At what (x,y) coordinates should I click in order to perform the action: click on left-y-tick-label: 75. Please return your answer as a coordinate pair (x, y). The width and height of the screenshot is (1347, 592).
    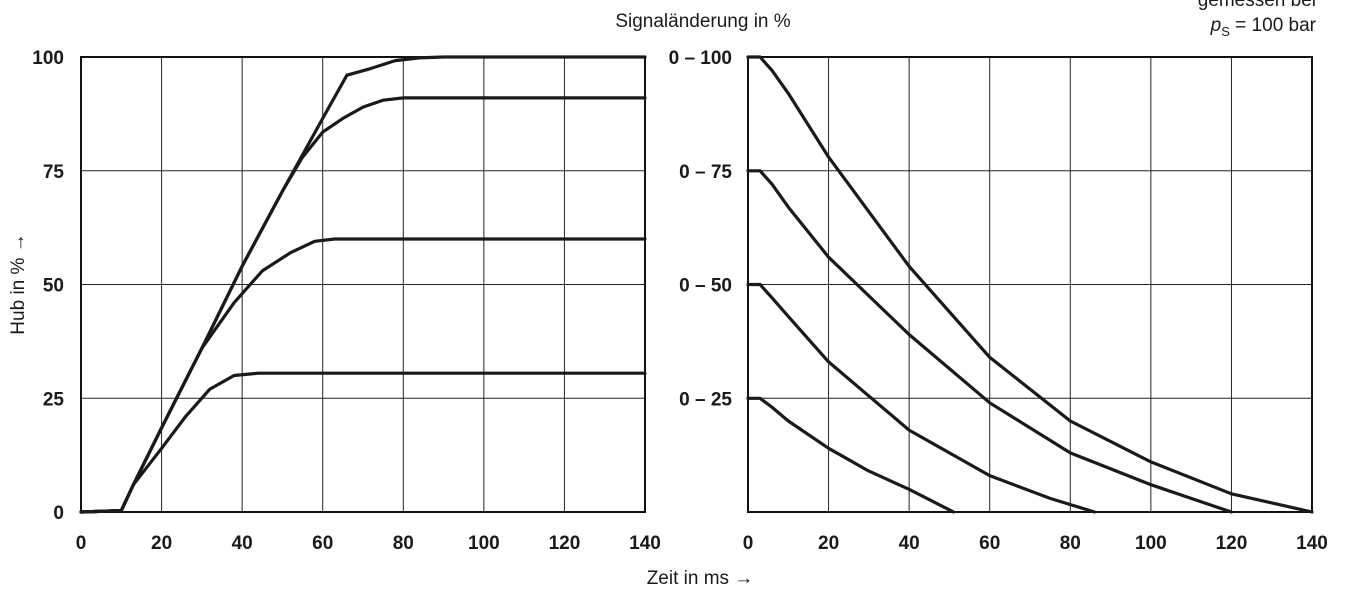
    Looking at the image, I should click on (54, 172).